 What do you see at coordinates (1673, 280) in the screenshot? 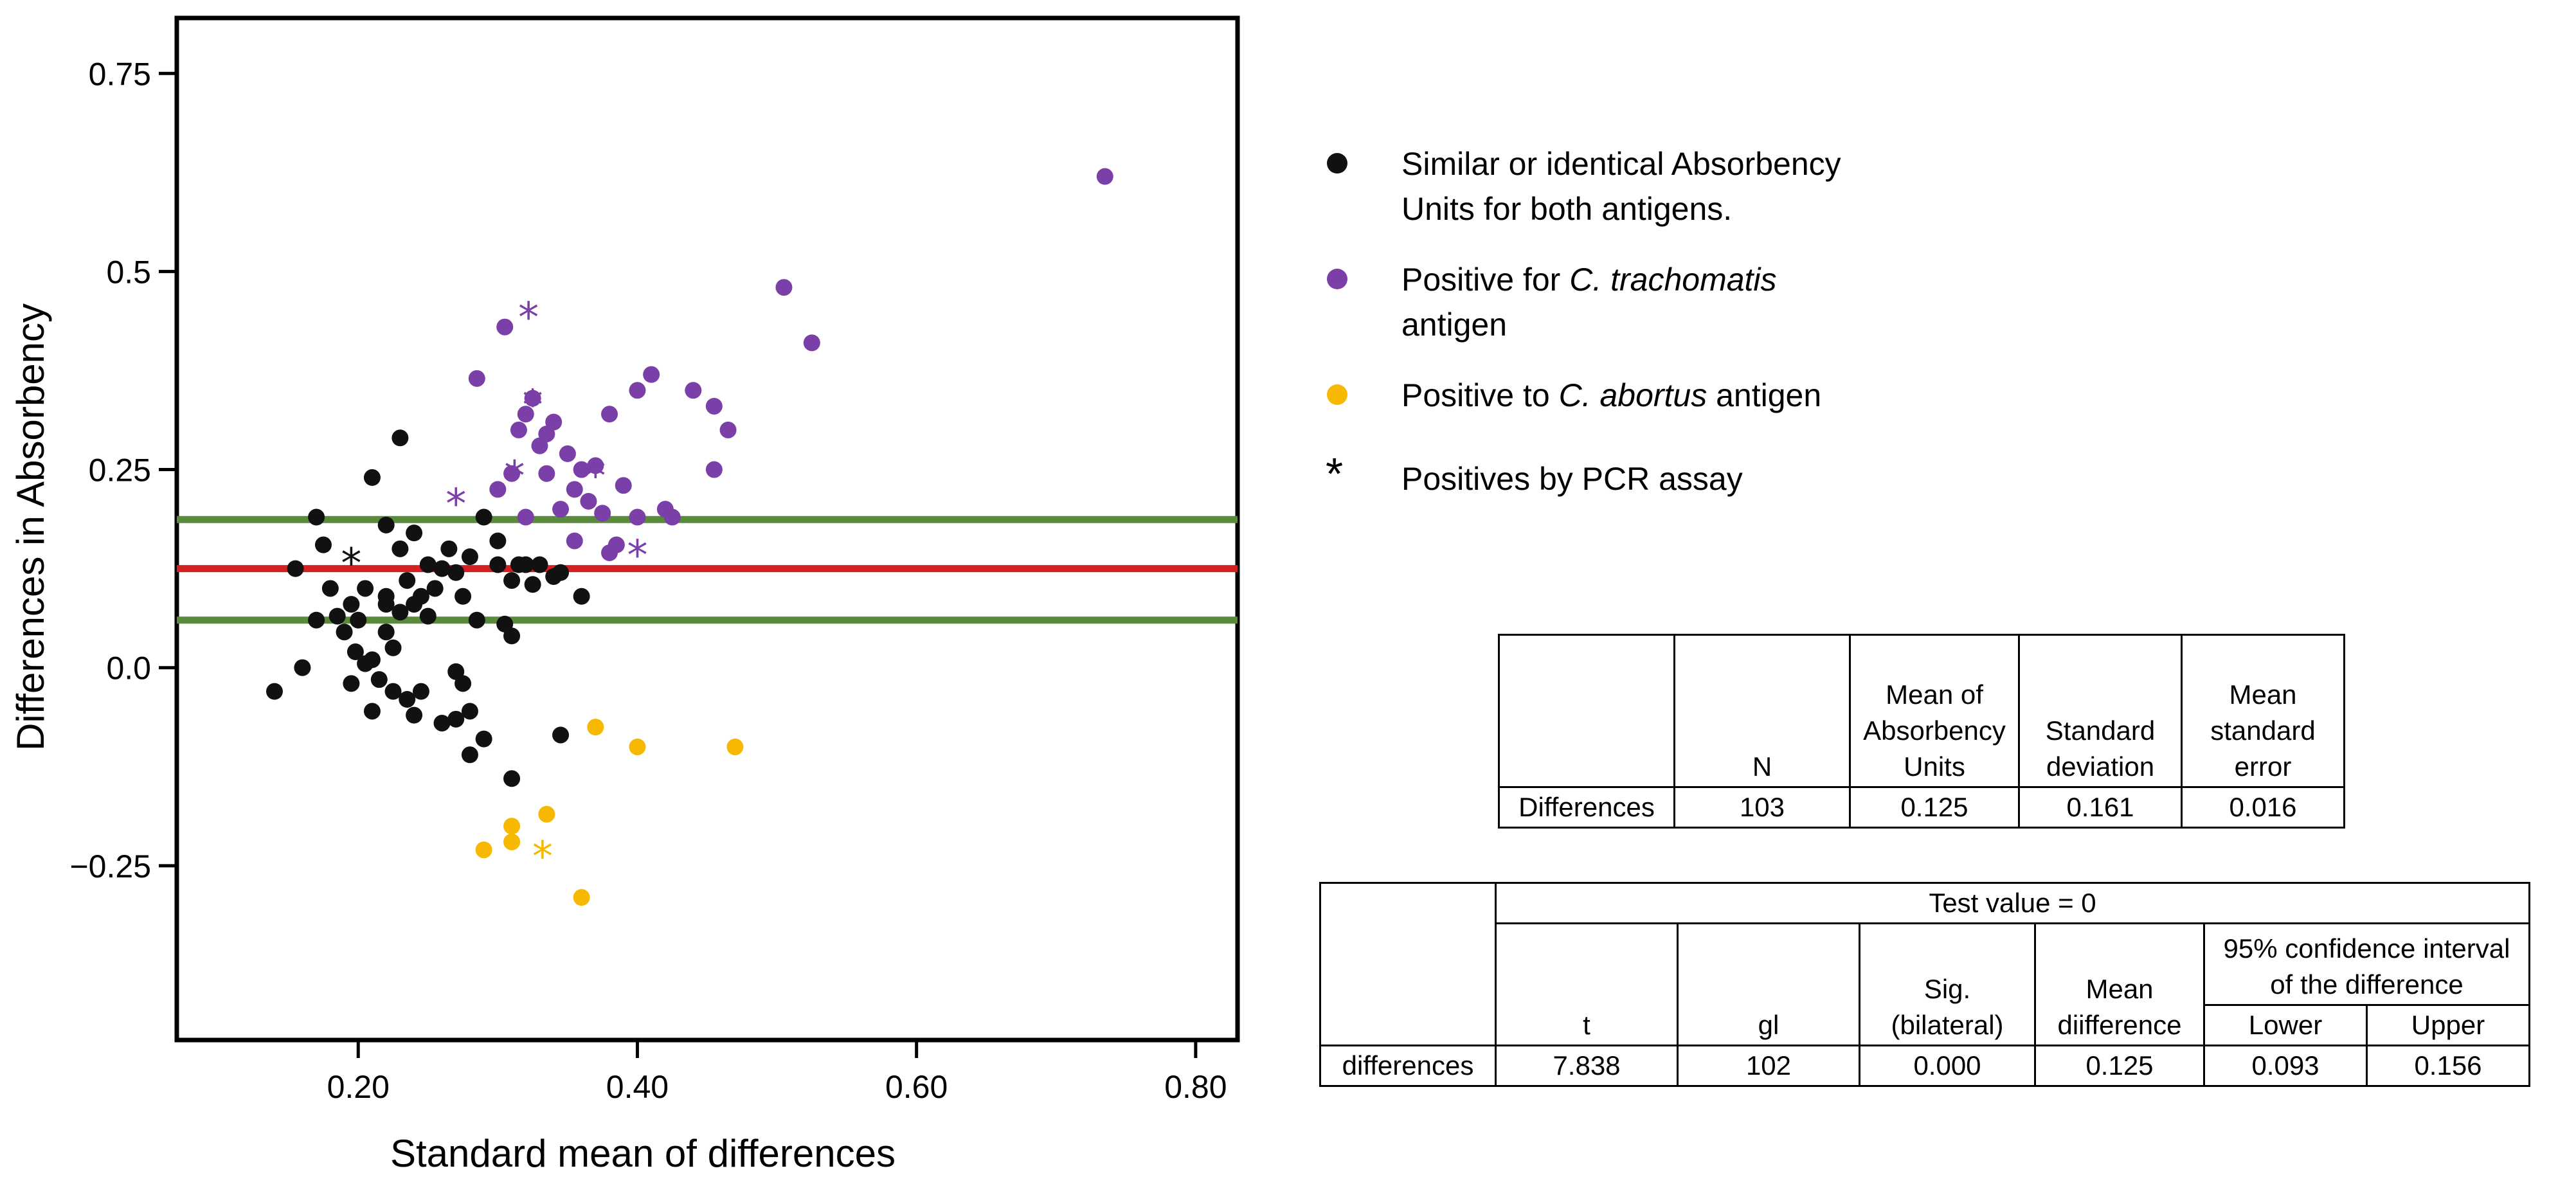
I see `legend-species: C. trachomatis` at bounding box center [1673, 280].